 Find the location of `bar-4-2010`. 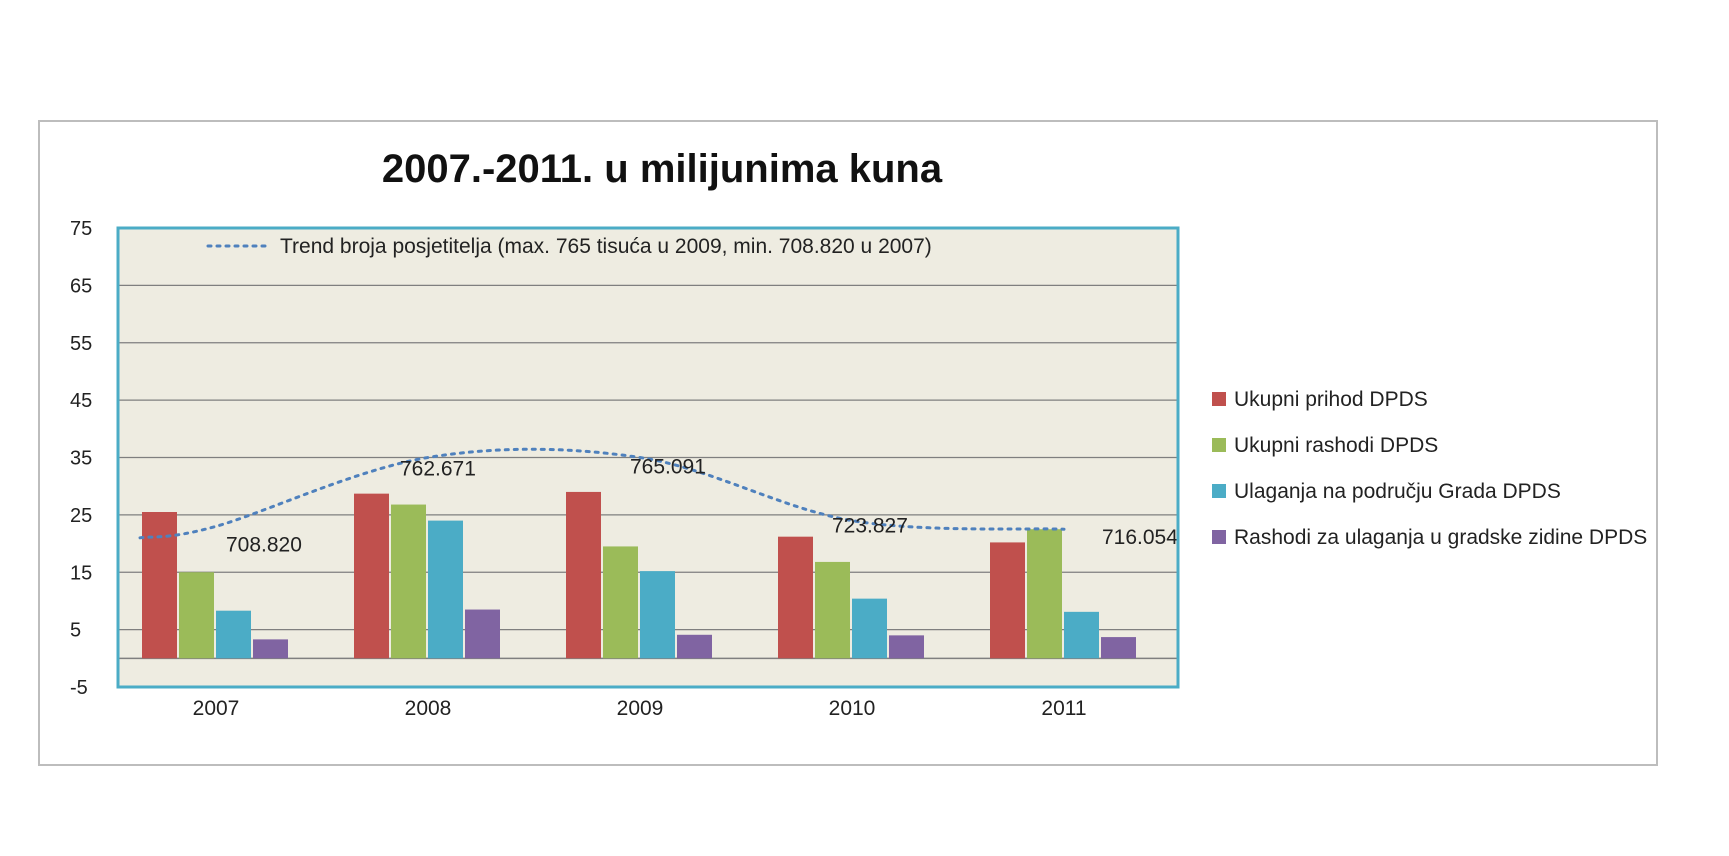

bar-4-2010 is located at coordinates (906, 647).